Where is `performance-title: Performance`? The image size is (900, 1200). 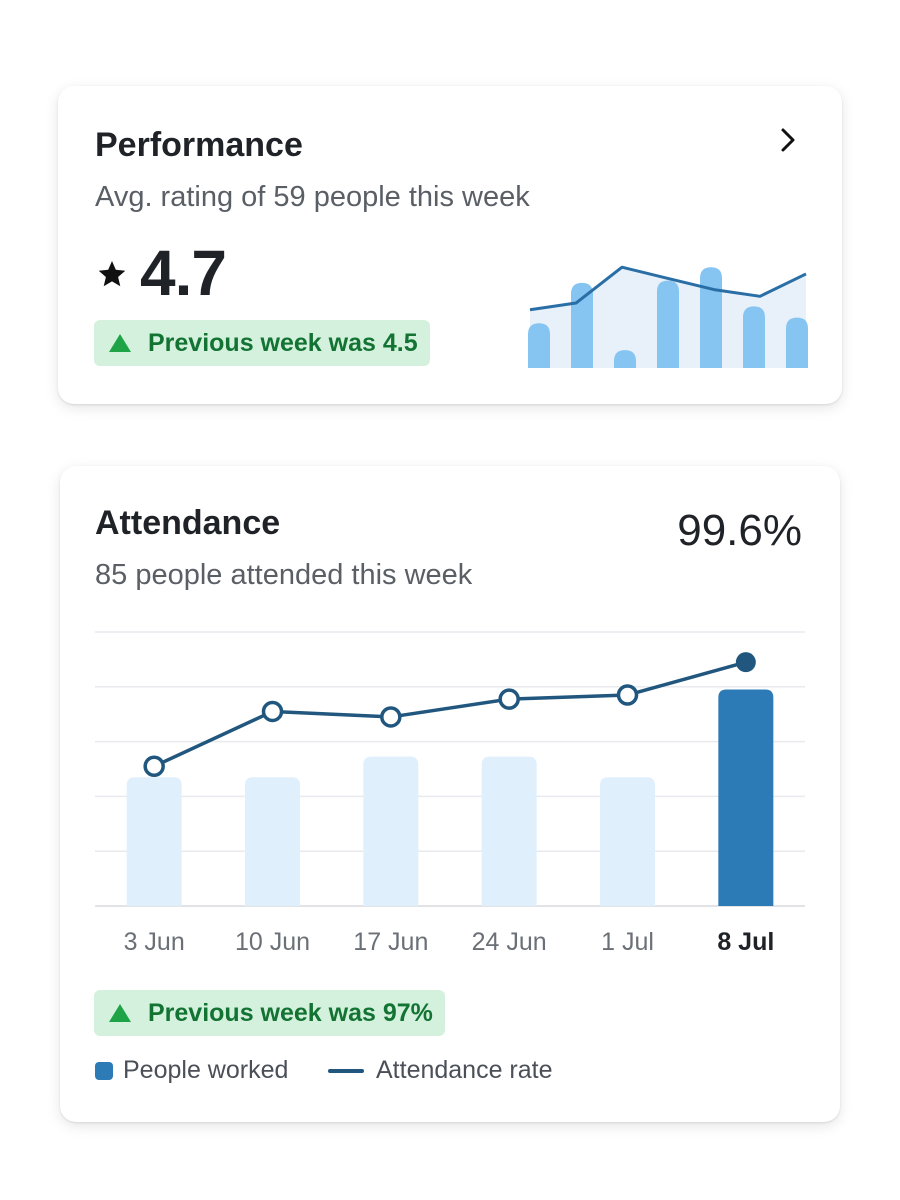
performance-title: Performance is located at coordinates (199, 145).